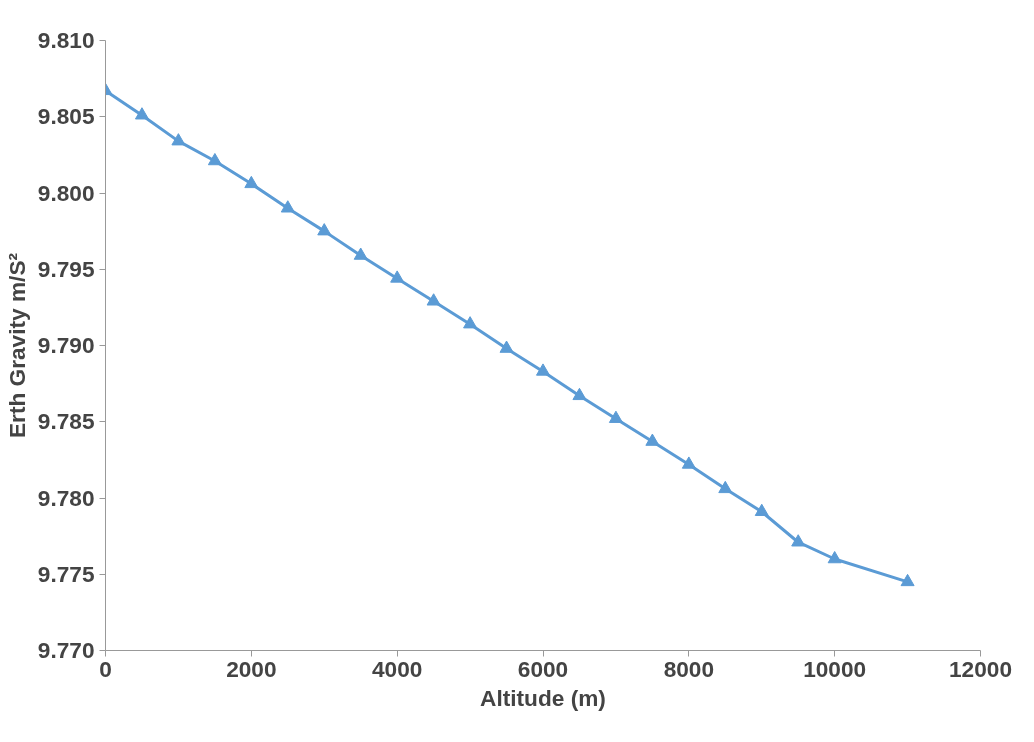  What do you see at coordinates (66, 345) in the screenshot?
I see `y-tick-label: 9.790` at bounding box center [66, 345].